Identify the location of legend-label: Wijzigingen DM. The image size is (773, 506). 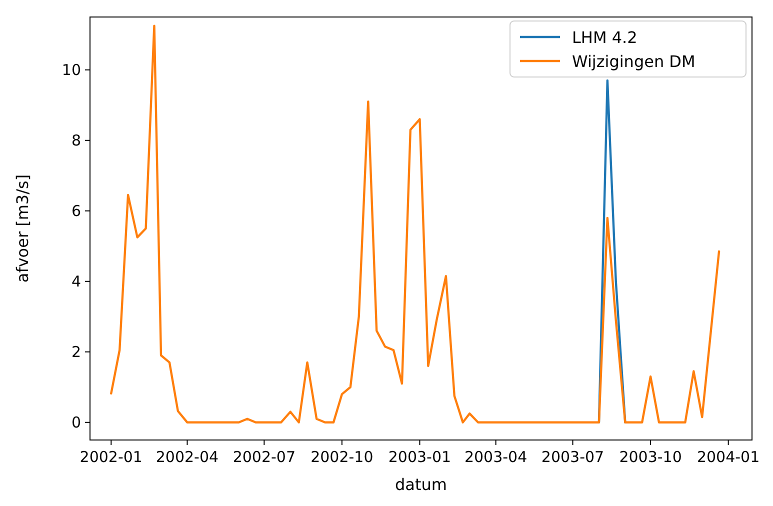
(634, 61).